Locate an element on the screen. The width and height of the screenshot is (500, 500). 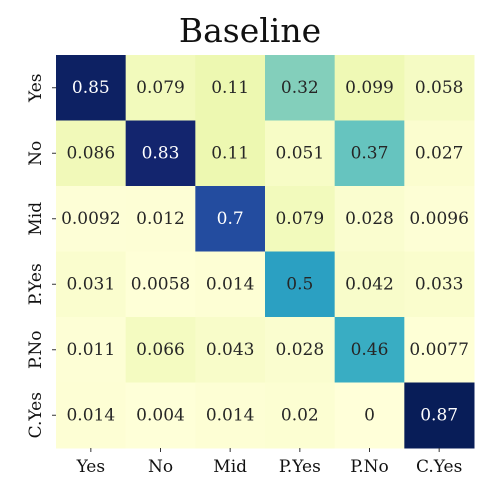
x-tick-label: Mid is located at coordinates (230, 467).